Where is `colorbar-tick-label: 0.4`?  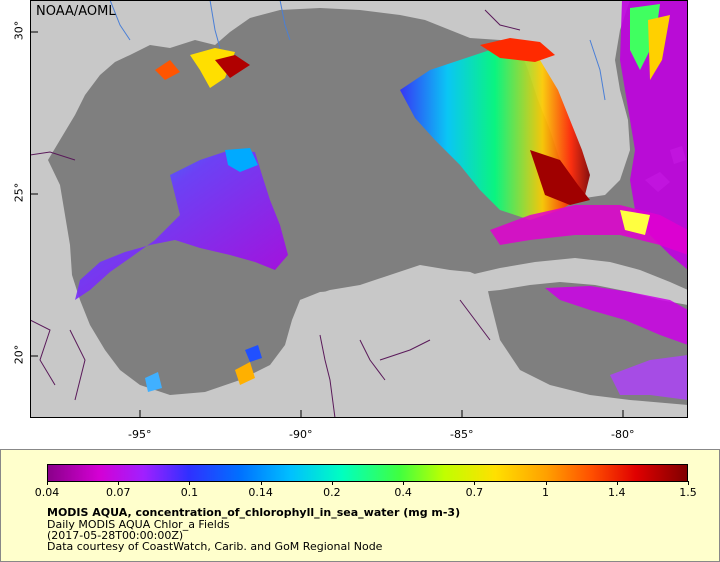
colorbar-tick-label: 0.4 is located at coordinates (403, 492).